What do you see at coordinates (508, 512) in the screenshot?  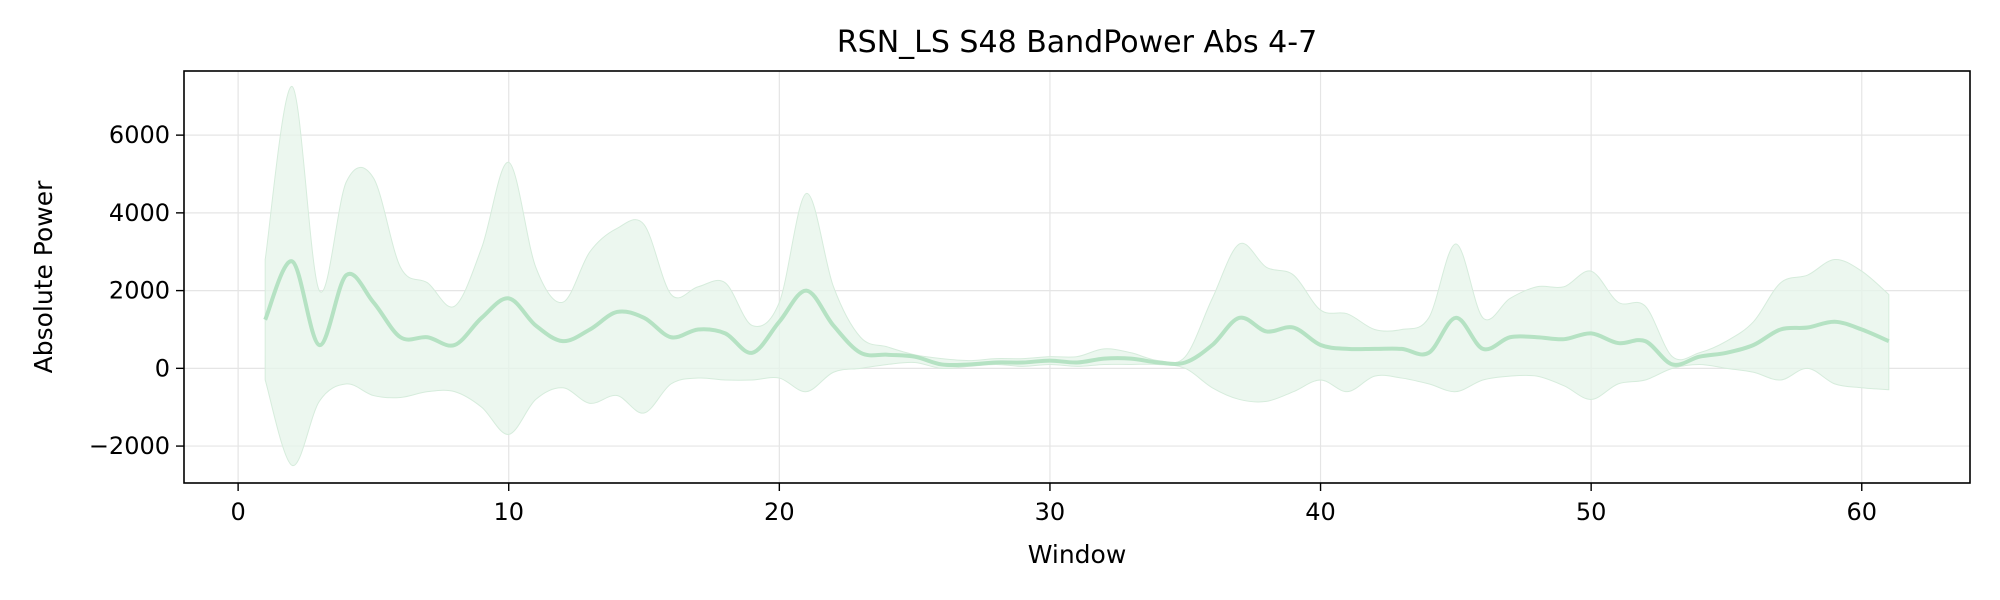 I see `x-tick-label: 10` at bounding box center [508, 512].